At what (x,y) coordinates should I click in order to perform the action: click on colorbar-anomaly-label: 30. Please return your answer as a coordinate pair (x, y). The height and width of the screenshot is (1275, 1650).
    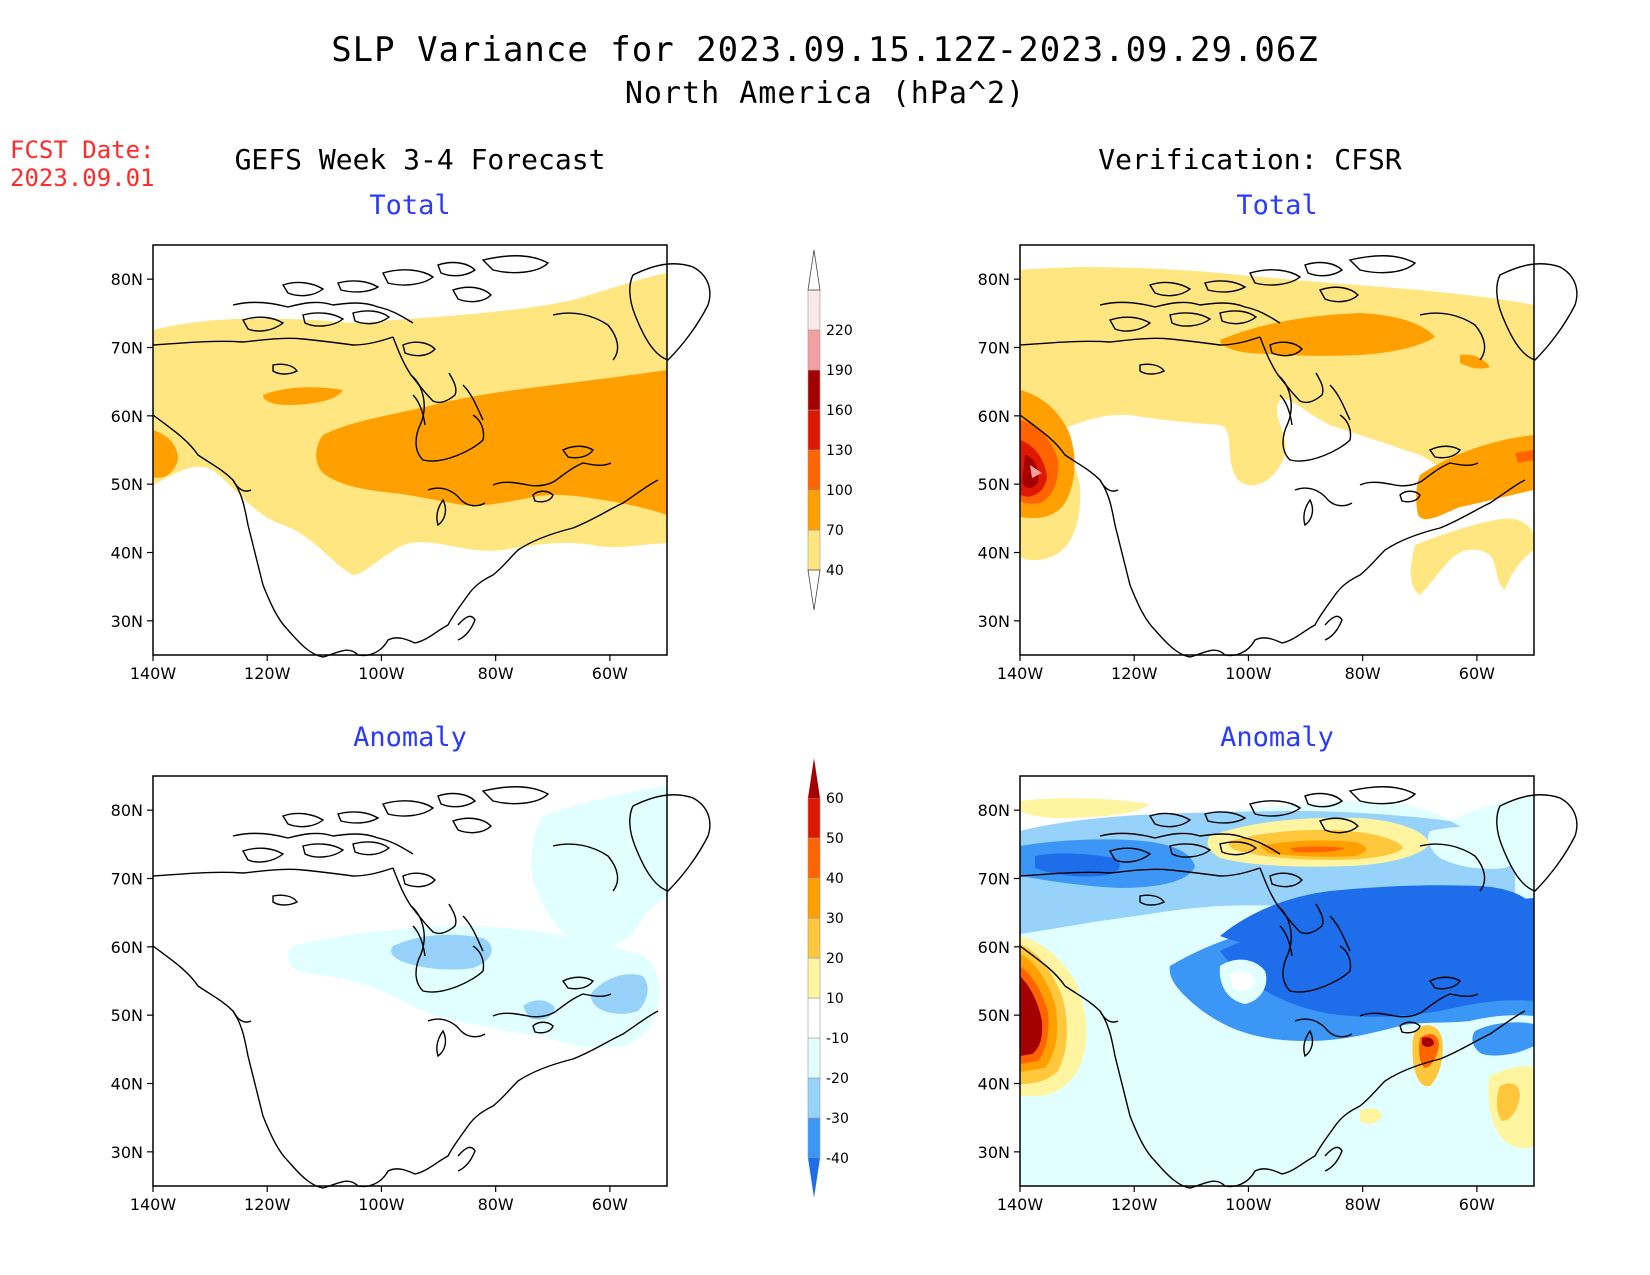
    Looking at the image, I should click on (835, 919).